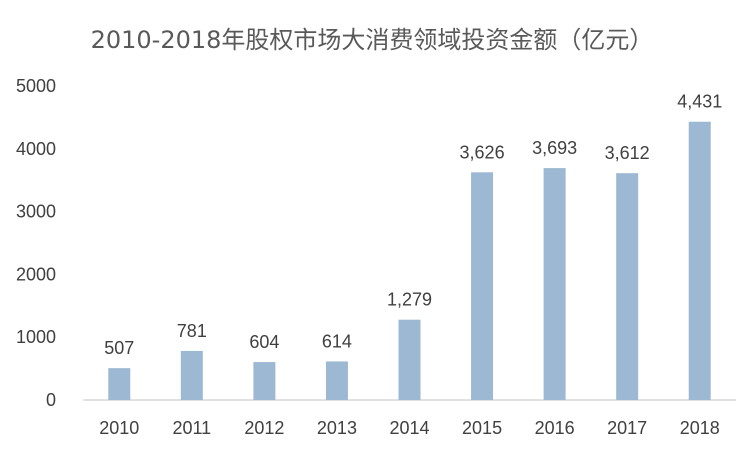  What do you see at coordinates (36, 212) in the screenshot?
I see `y-tick-label: 3000` at bounding box center [36, 212].